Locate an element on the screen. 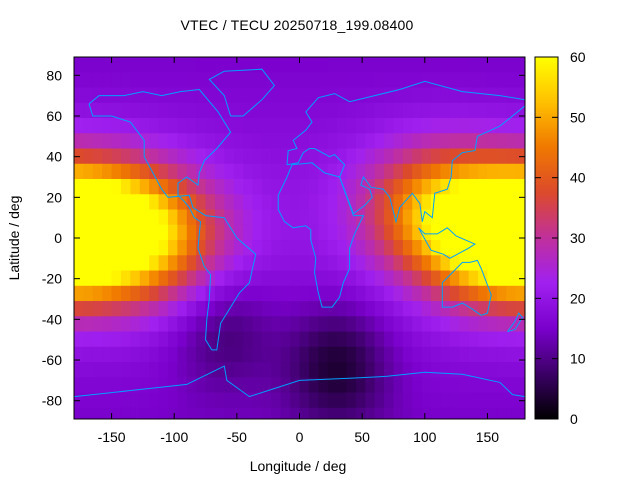 The width and height of the screenshot is (640, 480). y-tick-label: -20 is located at coordinates (52, 279).